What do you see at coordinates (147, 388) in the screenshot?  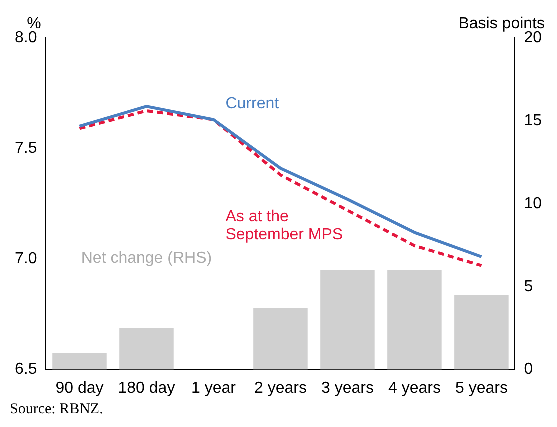 I see `x-tick-label: 180 day` at bounding box center [147, 388].